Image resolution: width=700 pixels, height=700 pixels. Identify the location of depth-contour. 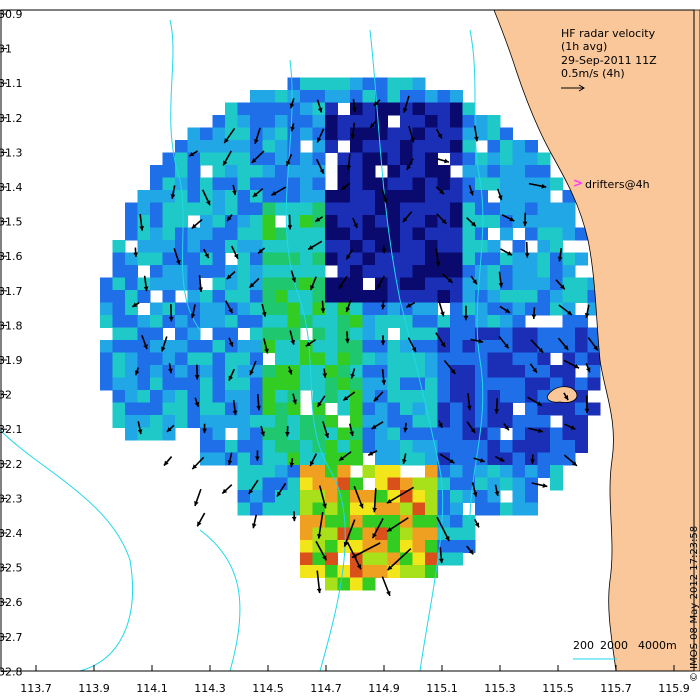
(67, 550).